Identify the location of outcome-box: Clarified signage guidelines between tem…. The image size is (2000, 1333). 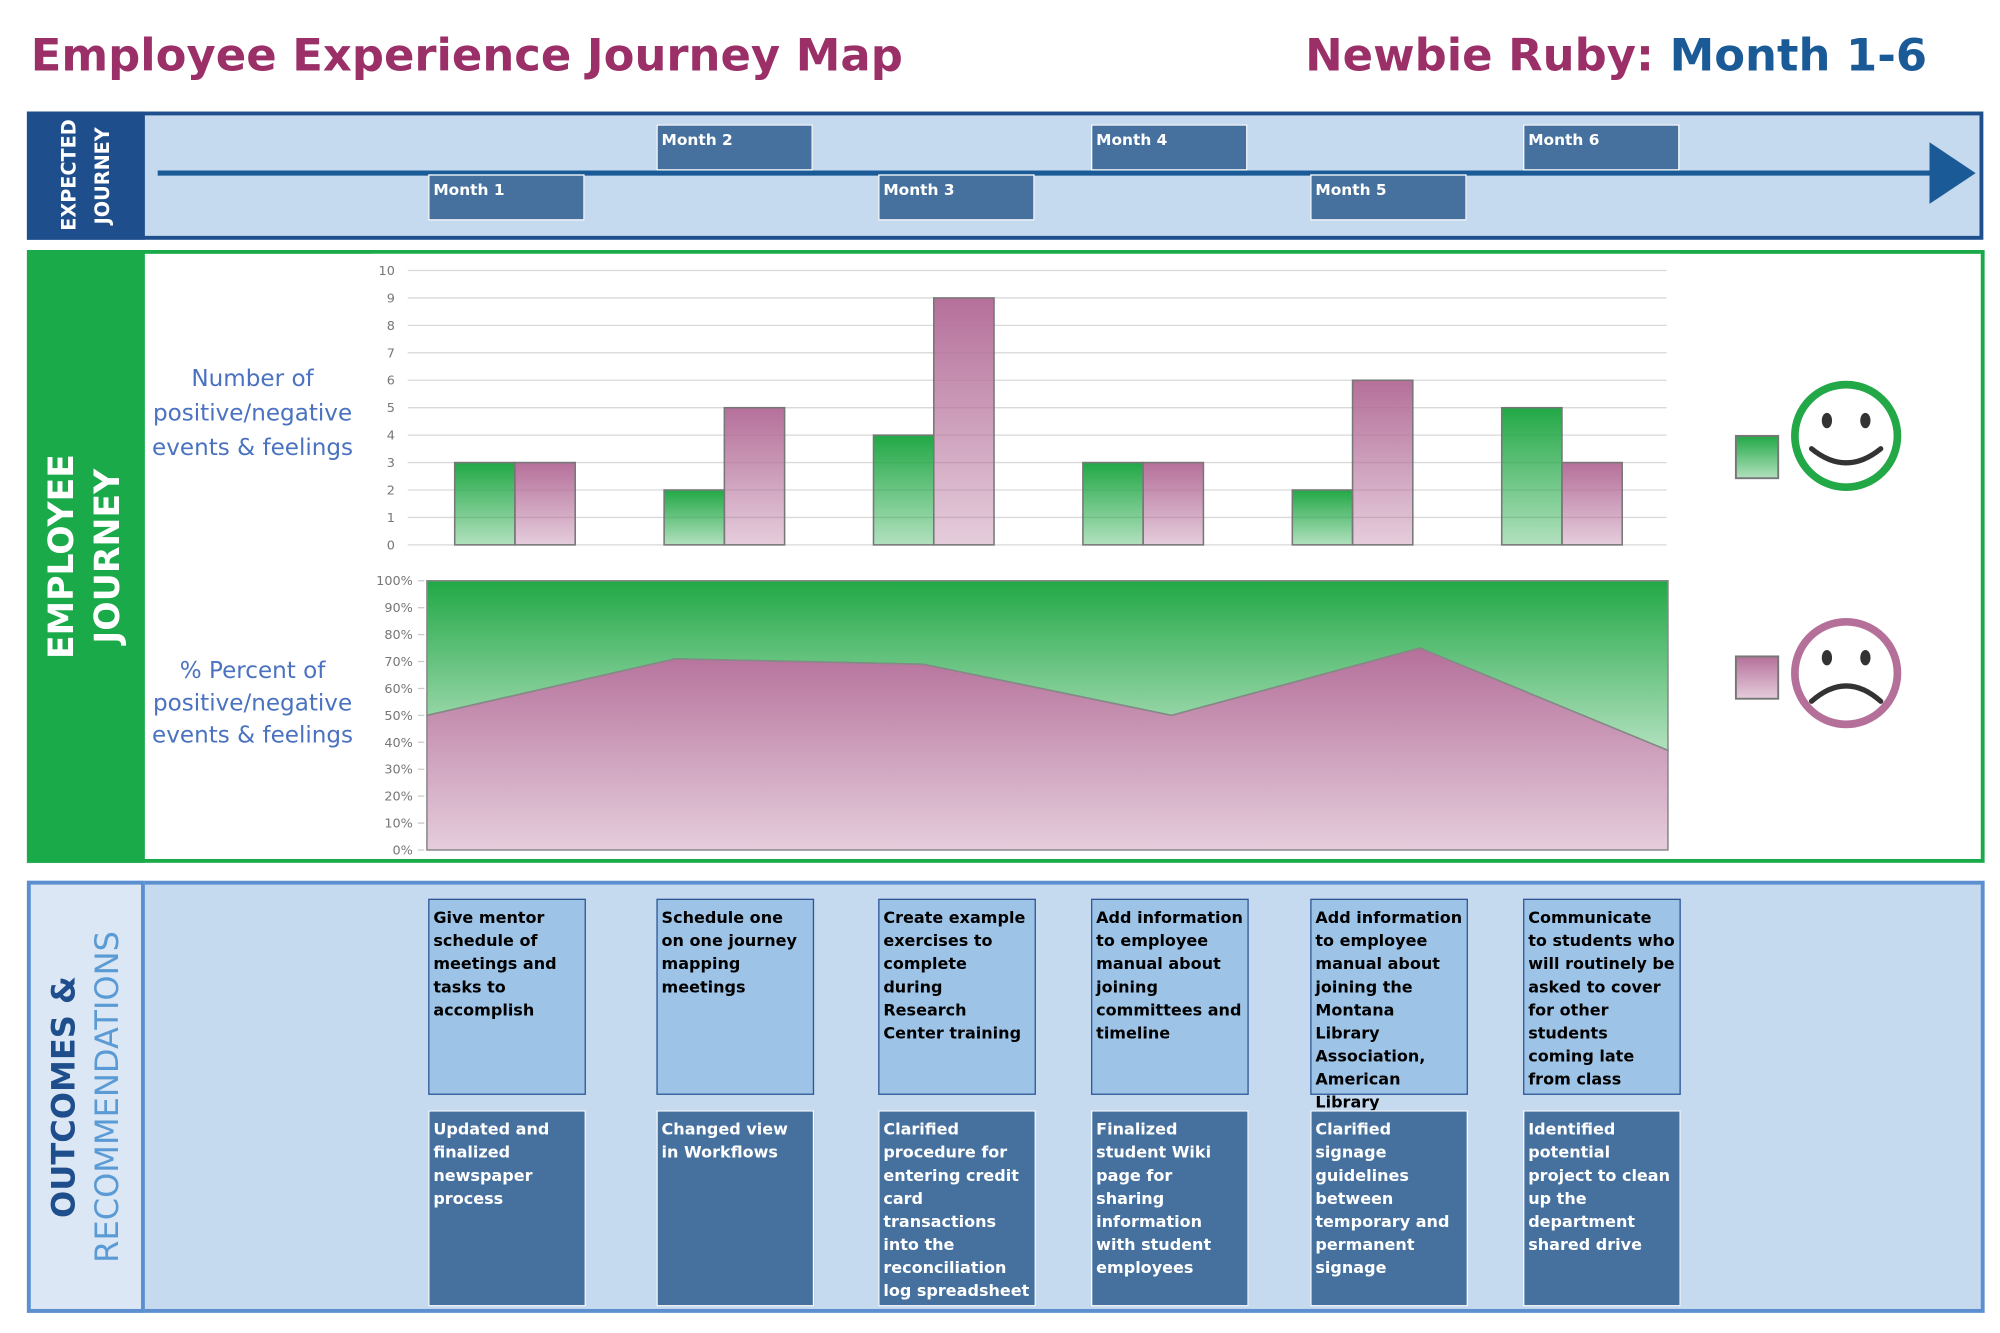
(1389, 1208).